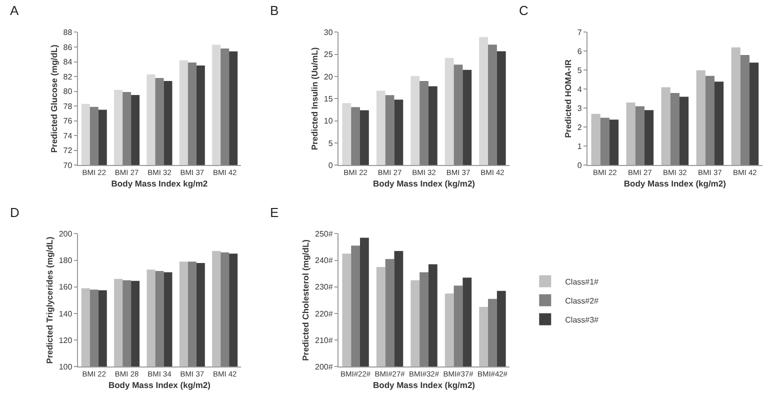  What do you see at coordinates (579, 108) in the screenshot?
I see `y-tick-label: 3` at bounding box center [579, 108].